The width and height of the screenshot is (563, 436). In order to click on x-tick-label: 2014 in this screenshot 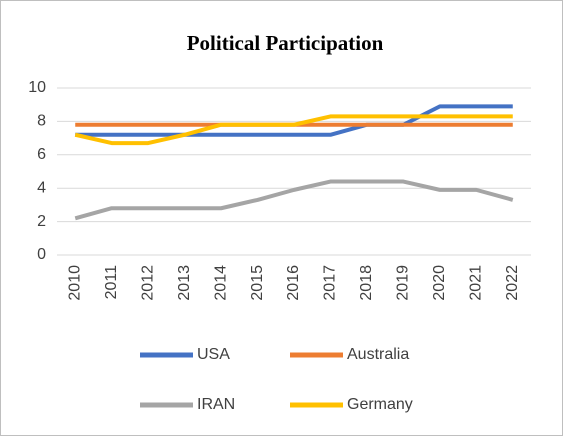, I will do `click(220, 283)`.